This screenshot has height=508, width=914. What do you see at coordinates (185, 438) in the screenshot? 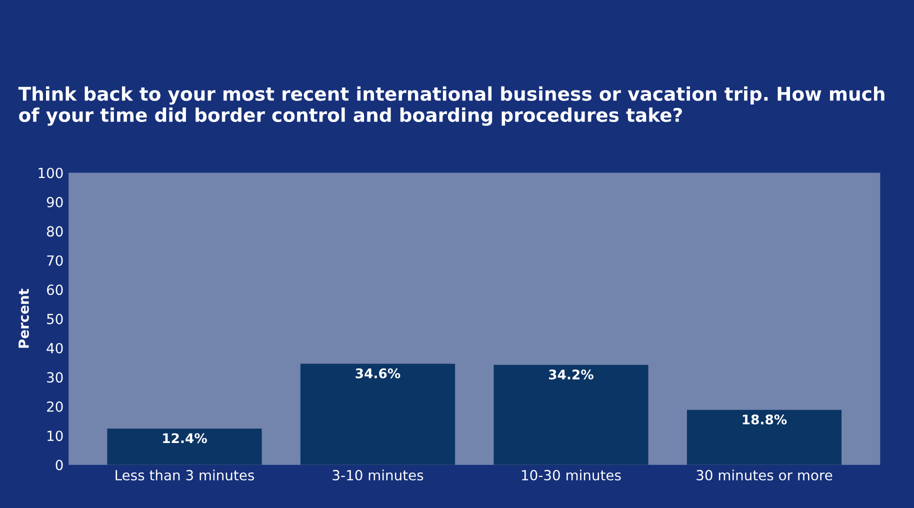
I see `data-label: 12.4%` at bounding box center [185, 438].